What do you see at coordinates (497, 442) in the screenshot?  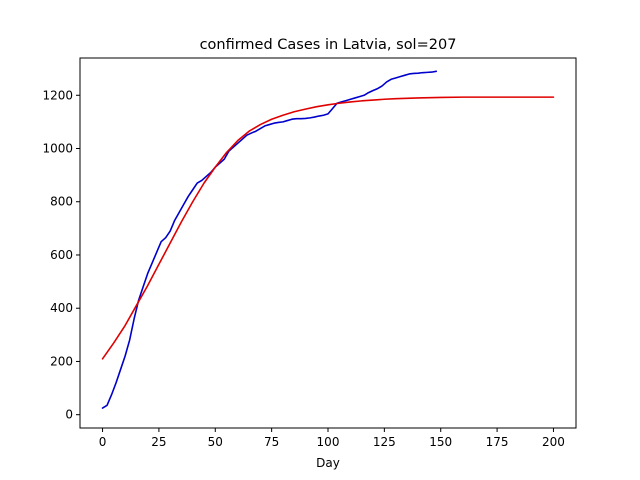 I see `x-tick-label: 175` at bounding box center [497, 442].